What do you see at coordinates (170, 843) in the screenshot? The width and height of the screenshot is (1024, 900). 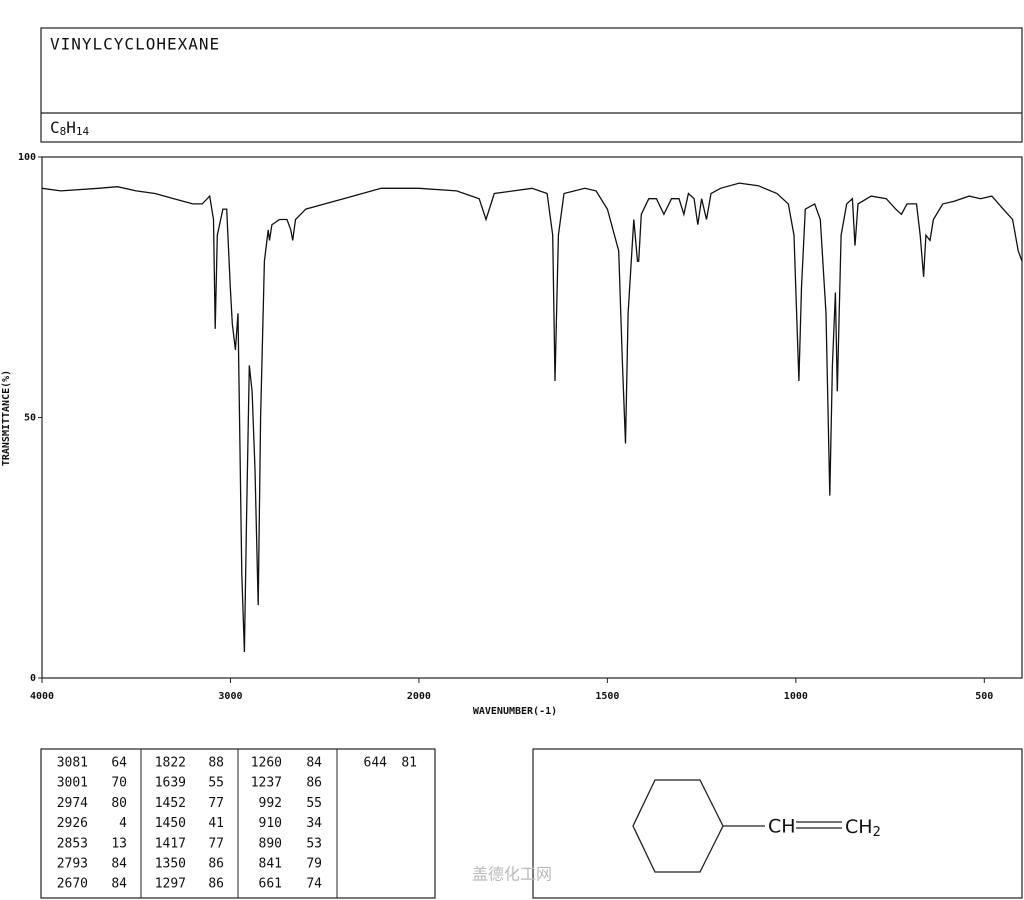 I see `peak-wavenumber: 1417` at bounding box center [170, 843].